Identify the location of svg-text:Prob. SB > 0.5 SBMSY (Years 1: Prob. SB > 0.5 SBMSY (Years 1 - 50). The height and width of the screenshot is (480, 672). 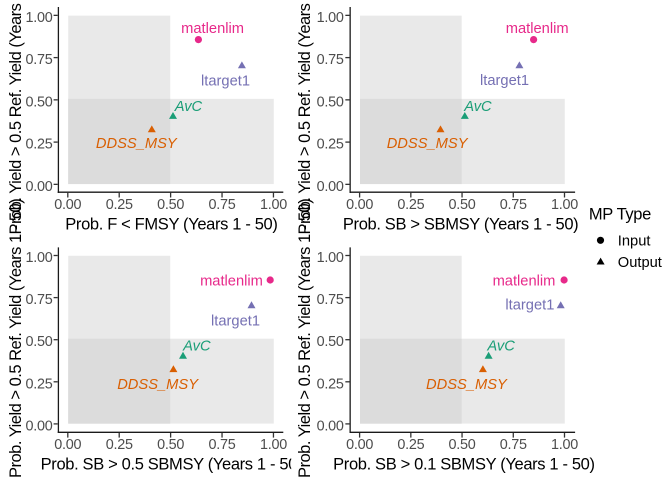
(172, 465).